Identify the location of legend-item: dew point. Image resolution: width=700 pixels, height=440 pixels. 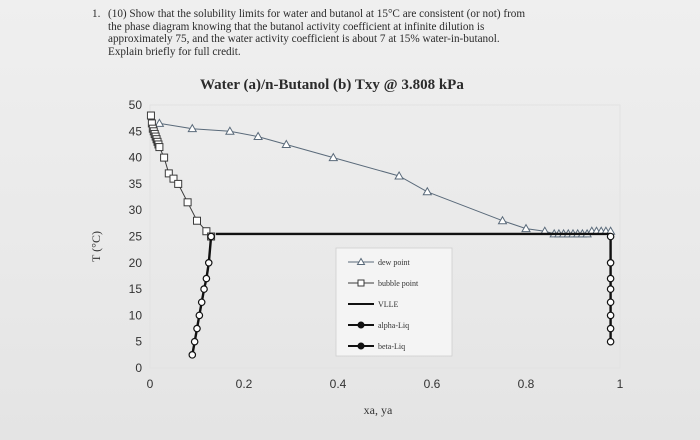
(379, 262).